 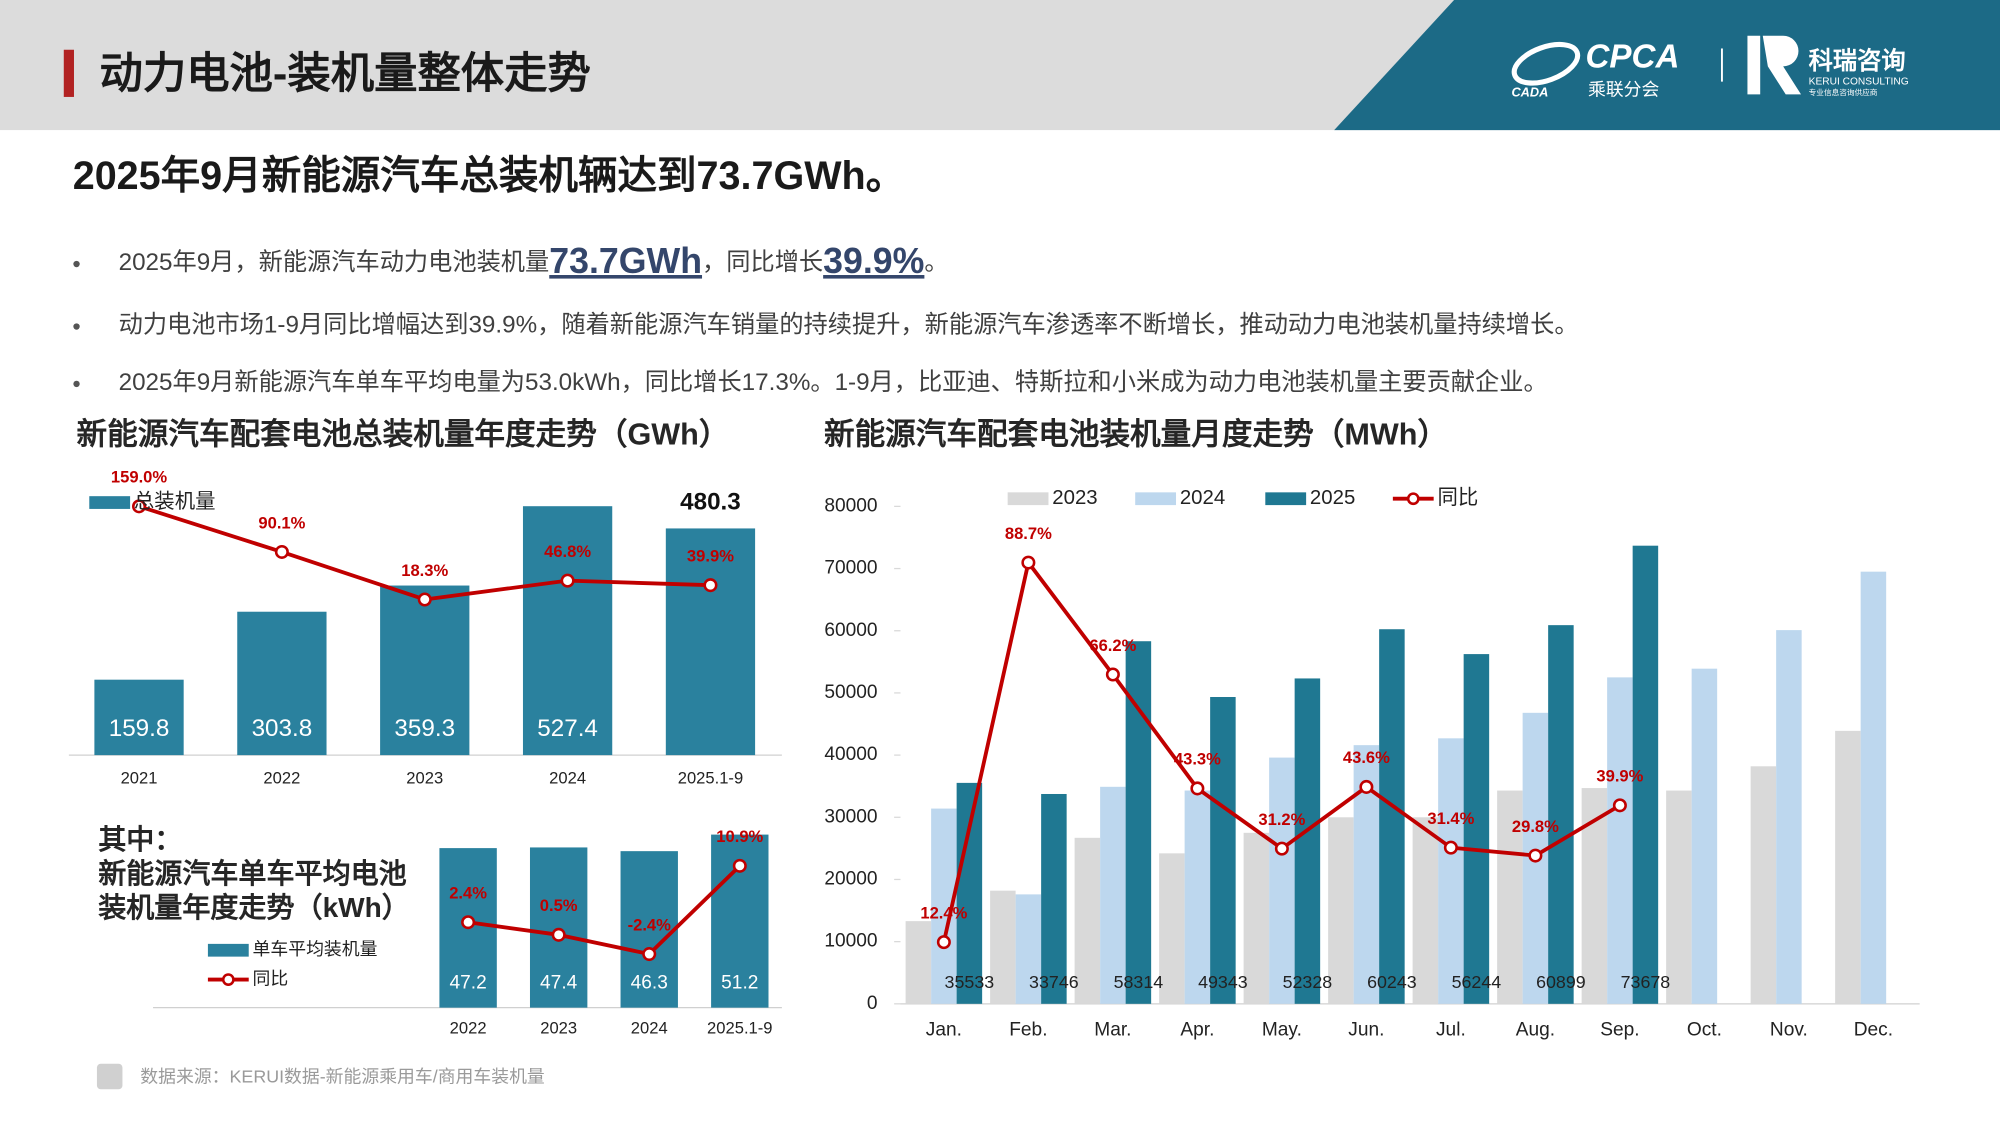 What do you see at coordinates (649, 982) in the screenshot?
I see `bar-value-label: 46.3` at bounding box center [649, 982].